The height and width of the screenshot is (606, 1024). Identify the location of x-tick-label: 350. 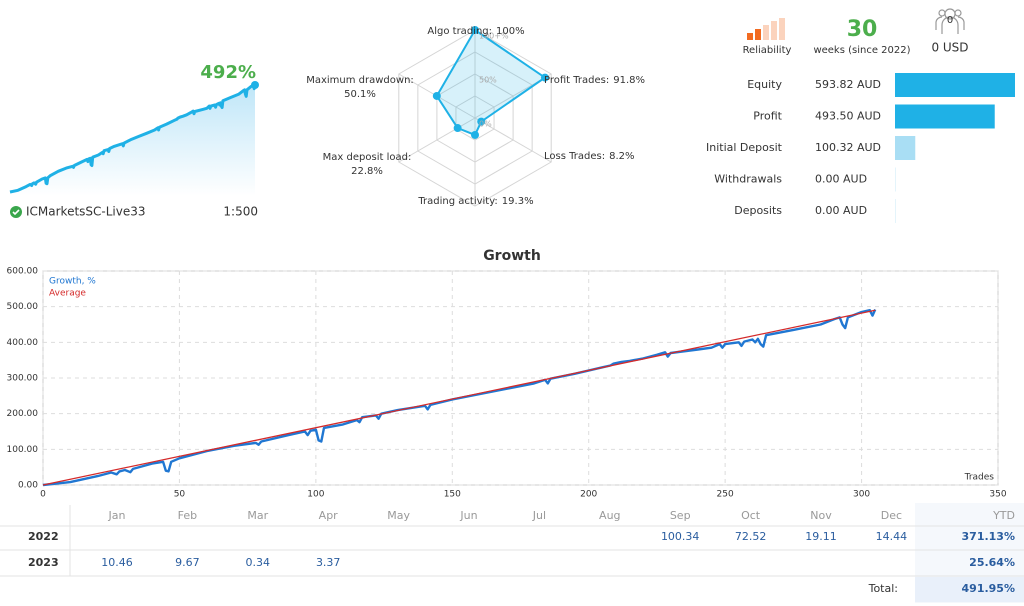
(997, 495).